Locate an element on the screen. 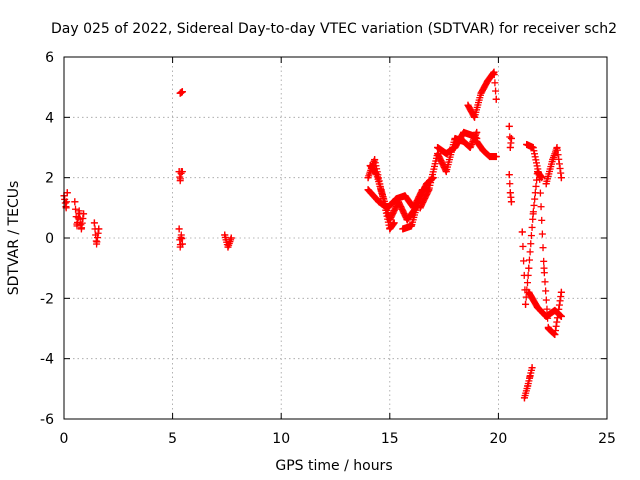 The width and height of the screenshot is (640, 480). y-tick-label: 4 is located at coordinates (49, 118).